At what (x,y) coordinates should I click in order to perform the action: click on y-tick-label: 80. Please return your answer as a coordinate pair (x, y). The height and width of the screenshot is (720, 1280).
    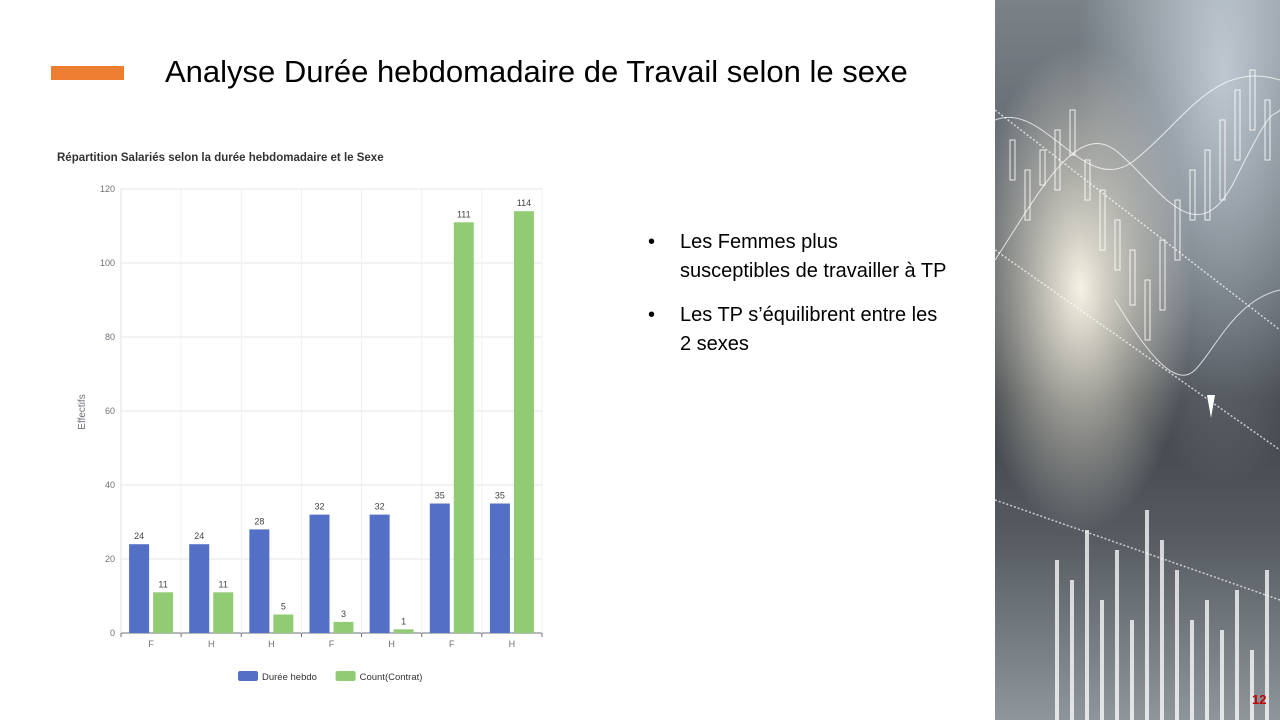
    Looking at the image, I should click on (110, 337).